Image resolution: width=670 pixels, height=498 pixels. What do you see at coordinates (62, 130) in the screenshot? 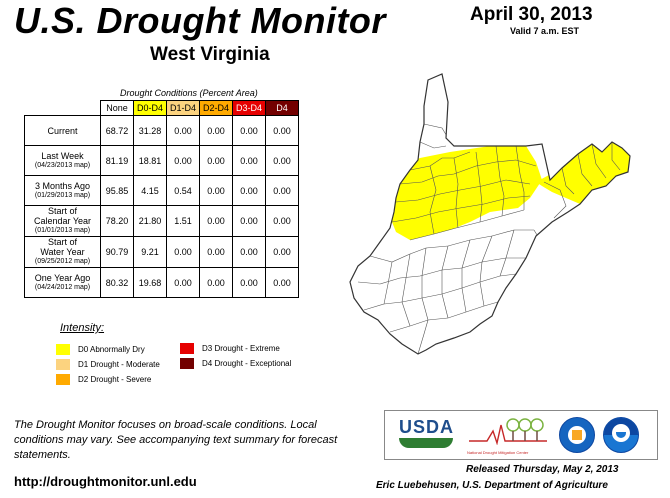
I see `row-label-text: Current` at bounding box center [62, 130].